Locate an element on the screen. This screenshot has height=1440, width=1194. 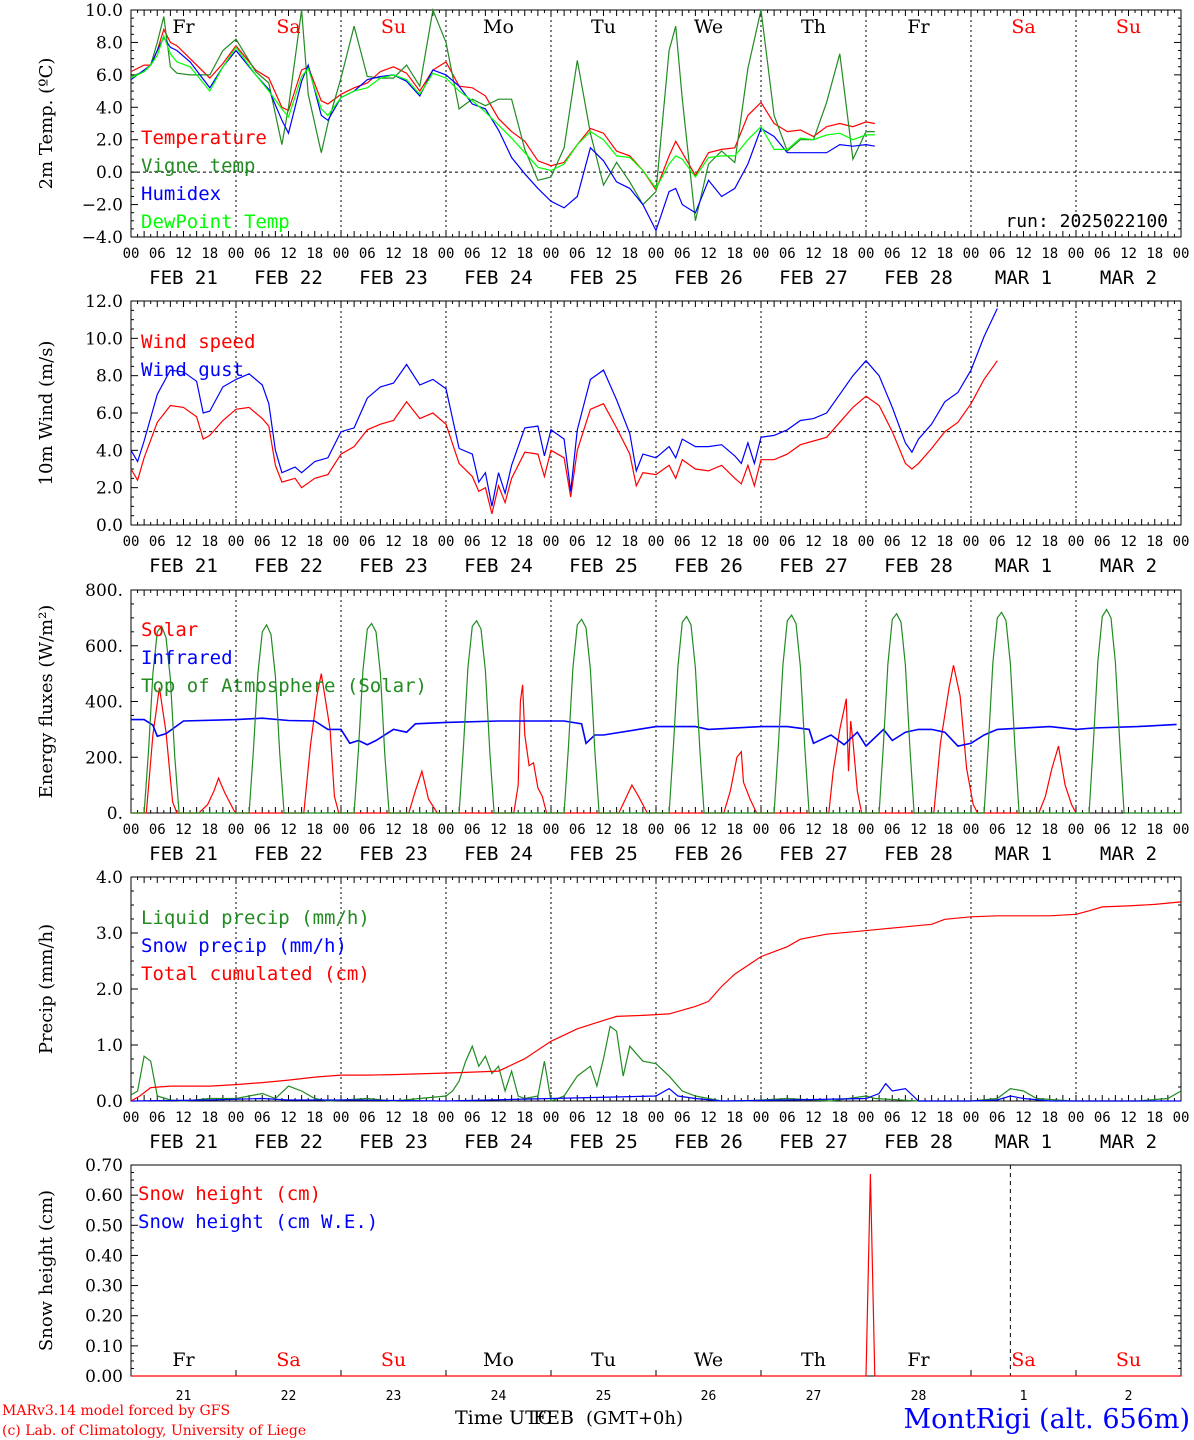
legend-entry: Snow height (cm) is located at coordinates (229, 1194).